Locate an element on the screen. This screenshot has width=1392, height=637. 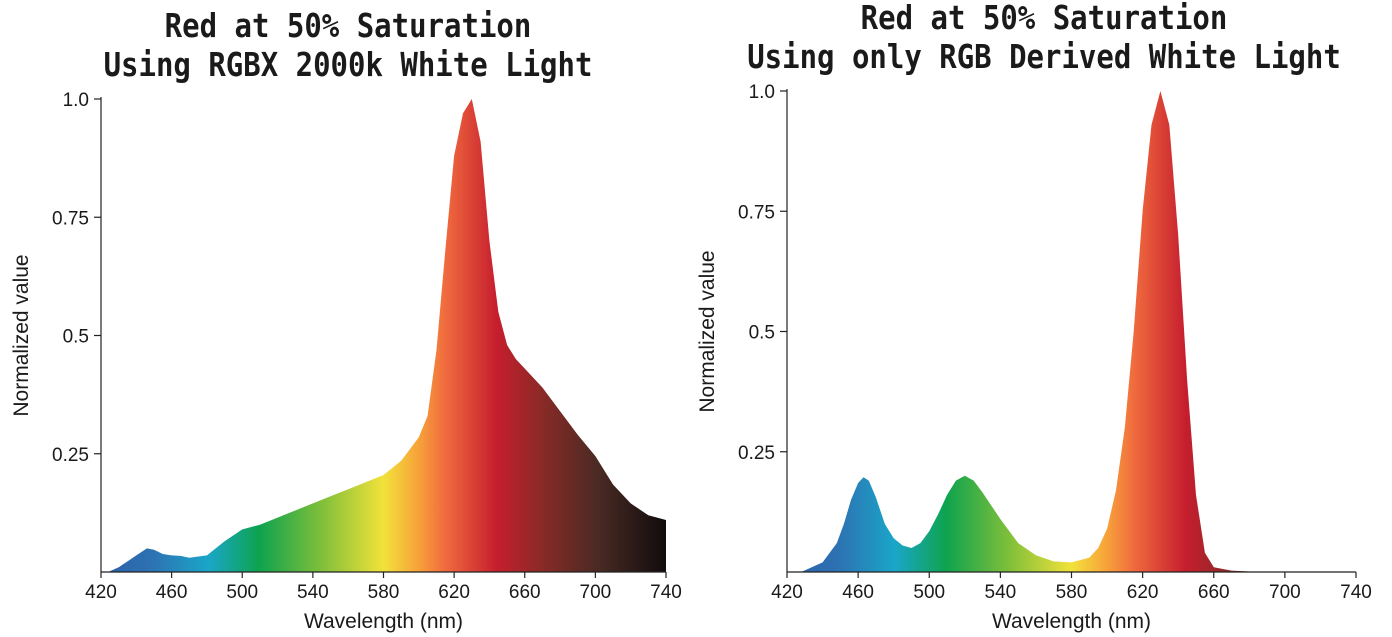
chart-title-line-2: Using only RGB Derived White Light is located at coordinates (1044, 57).